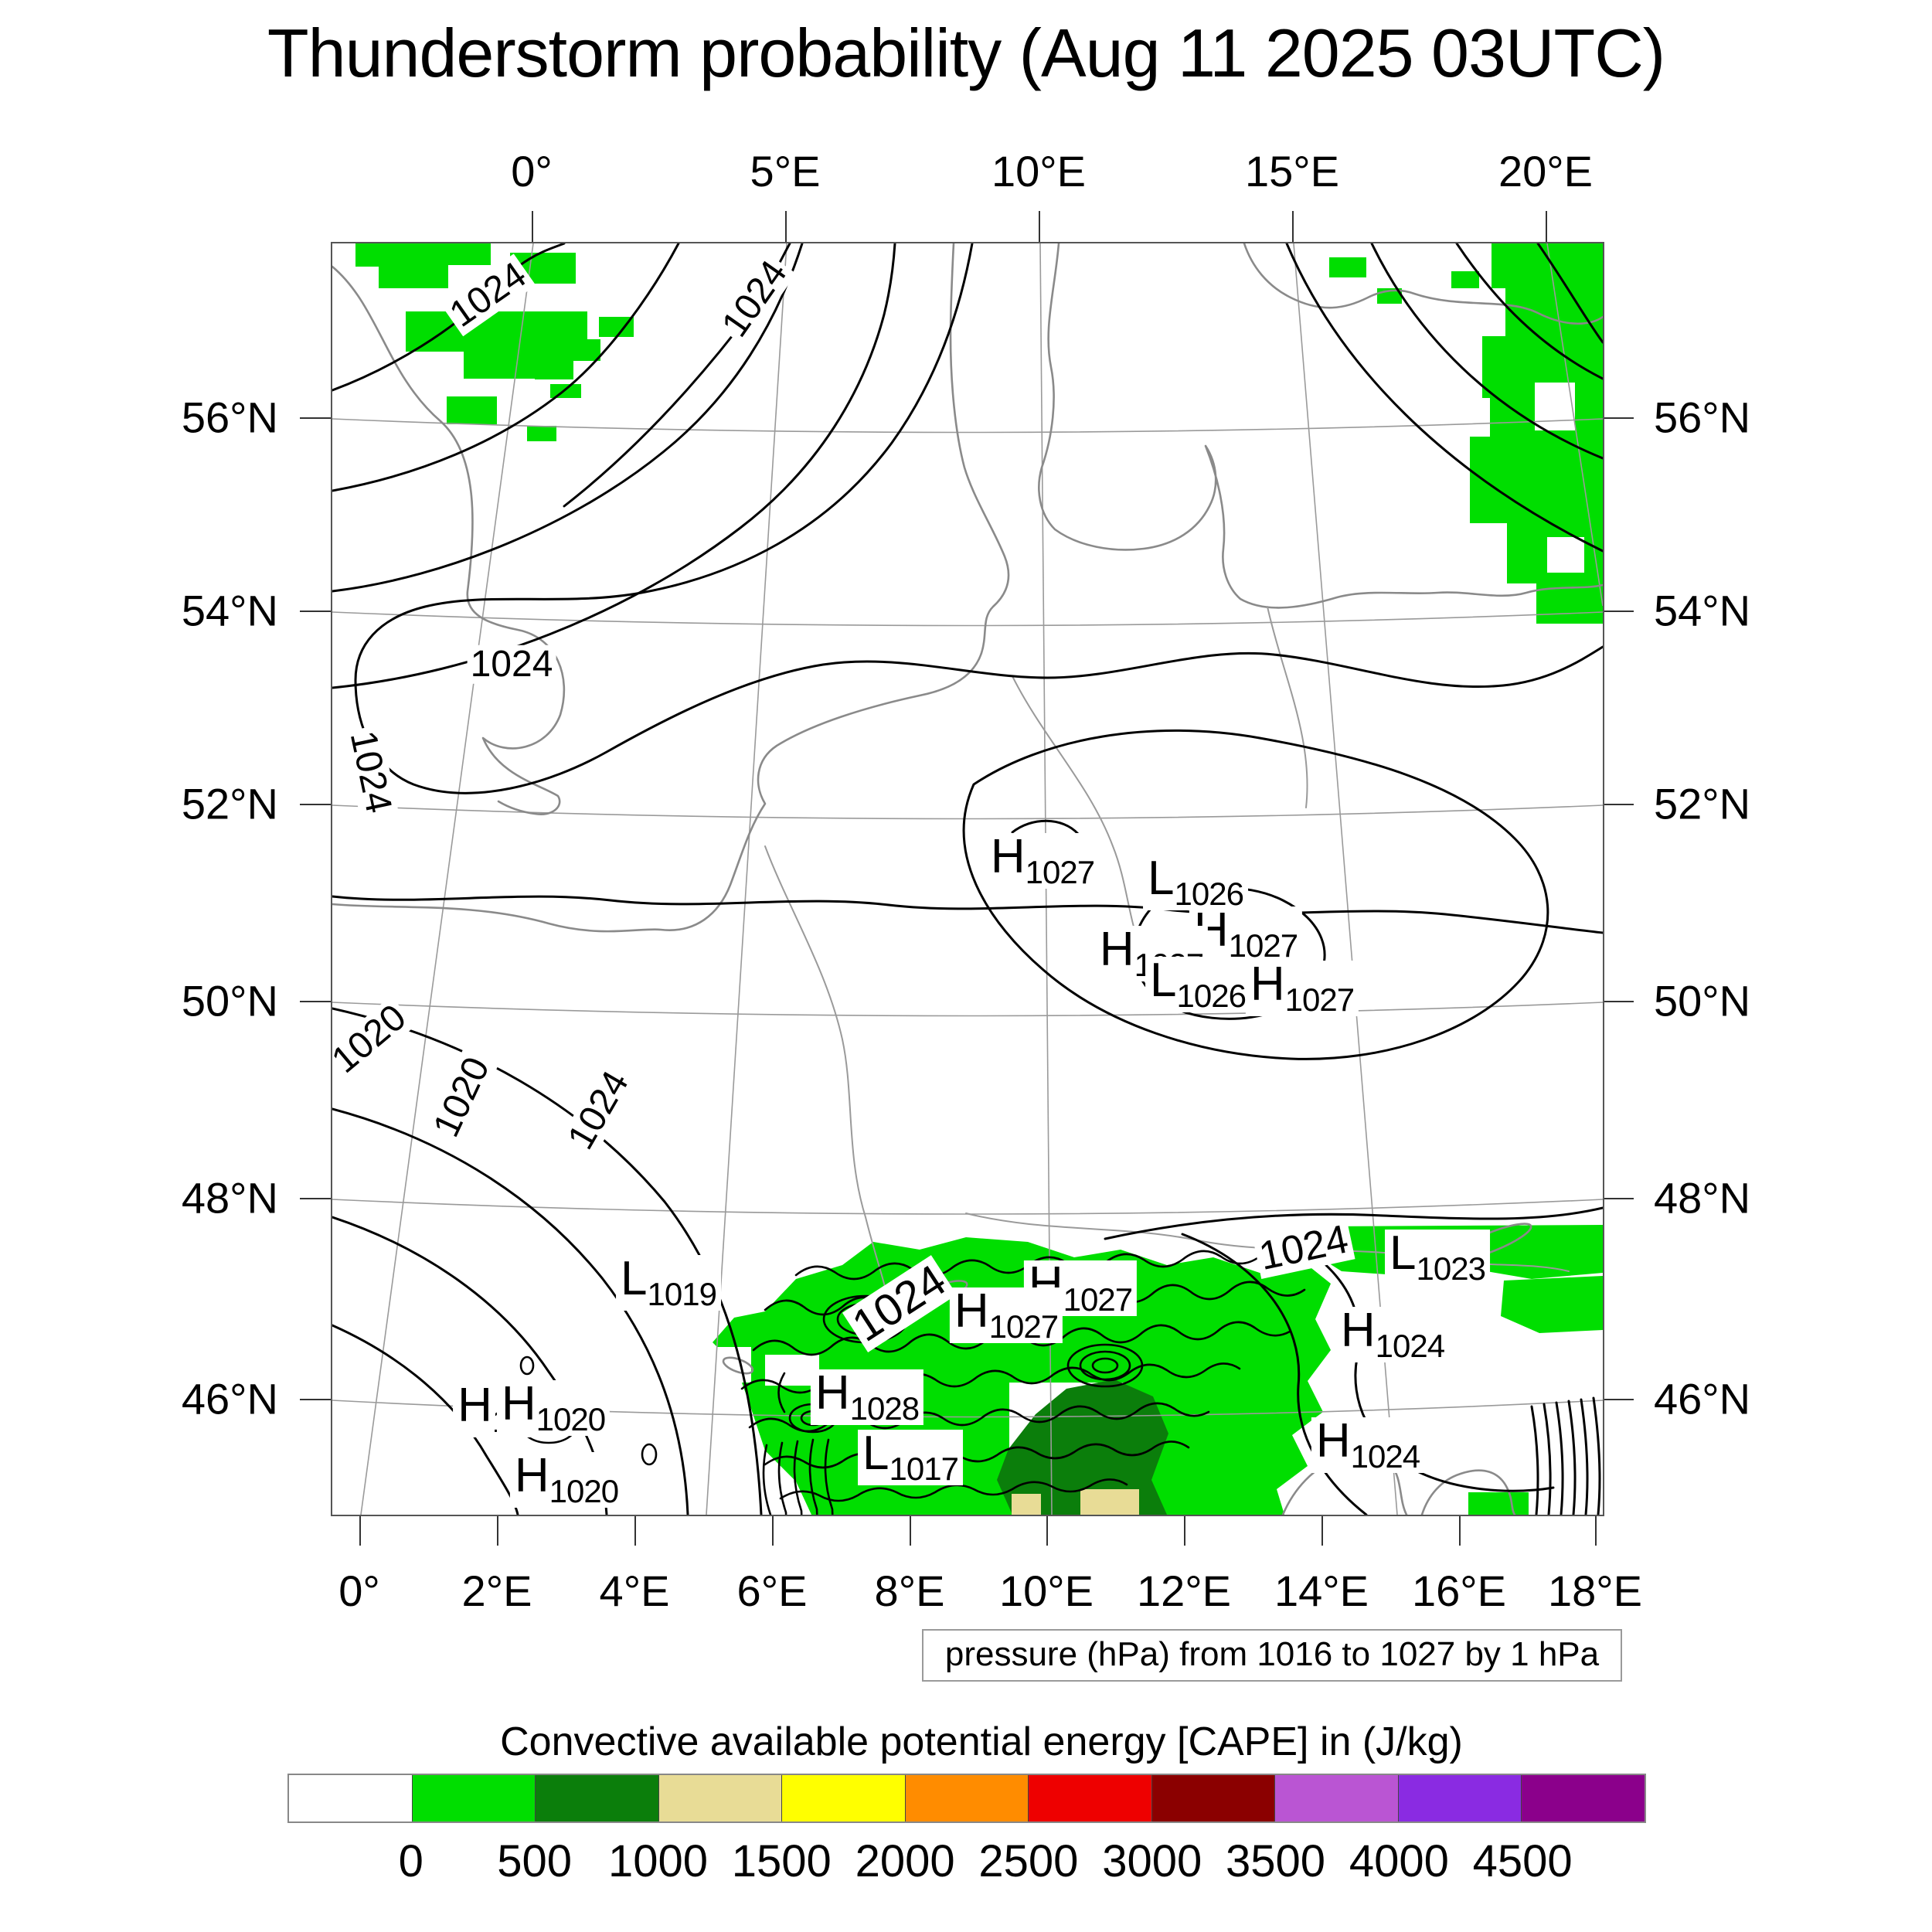 The width and height of the screenshot is (1932, 1932). What do you see at coordinates (1028, 1861) in the screenshot?
I see `colorbar-tick-label: 2500` at bounding box center [1028, 1861].